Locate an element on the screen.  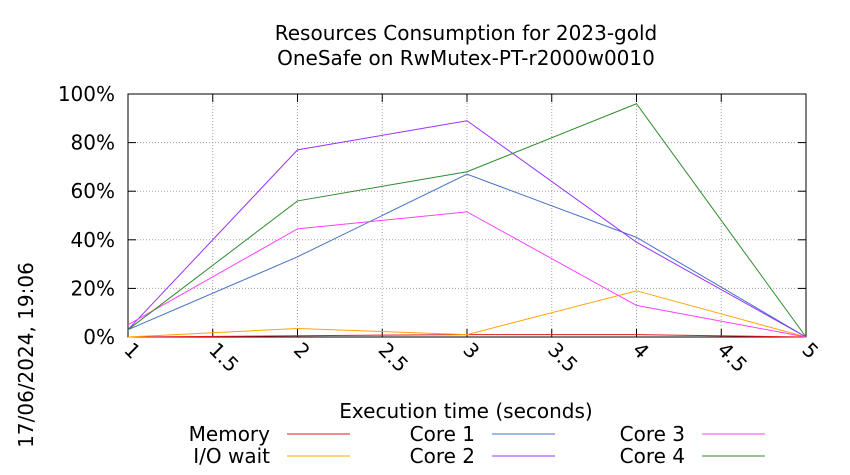
legend-label-core-4: Core 4 is located at coordinates (652, 456).